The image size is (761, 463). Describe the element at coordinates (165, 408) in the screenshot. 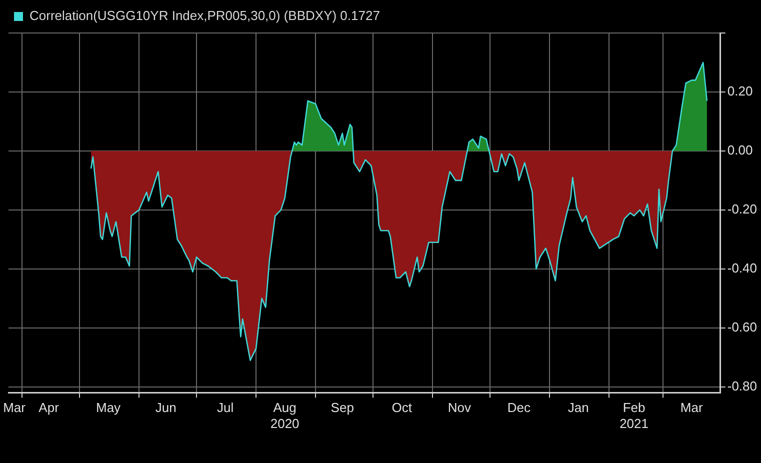

I see `x-tick-label: Jun` at that location.